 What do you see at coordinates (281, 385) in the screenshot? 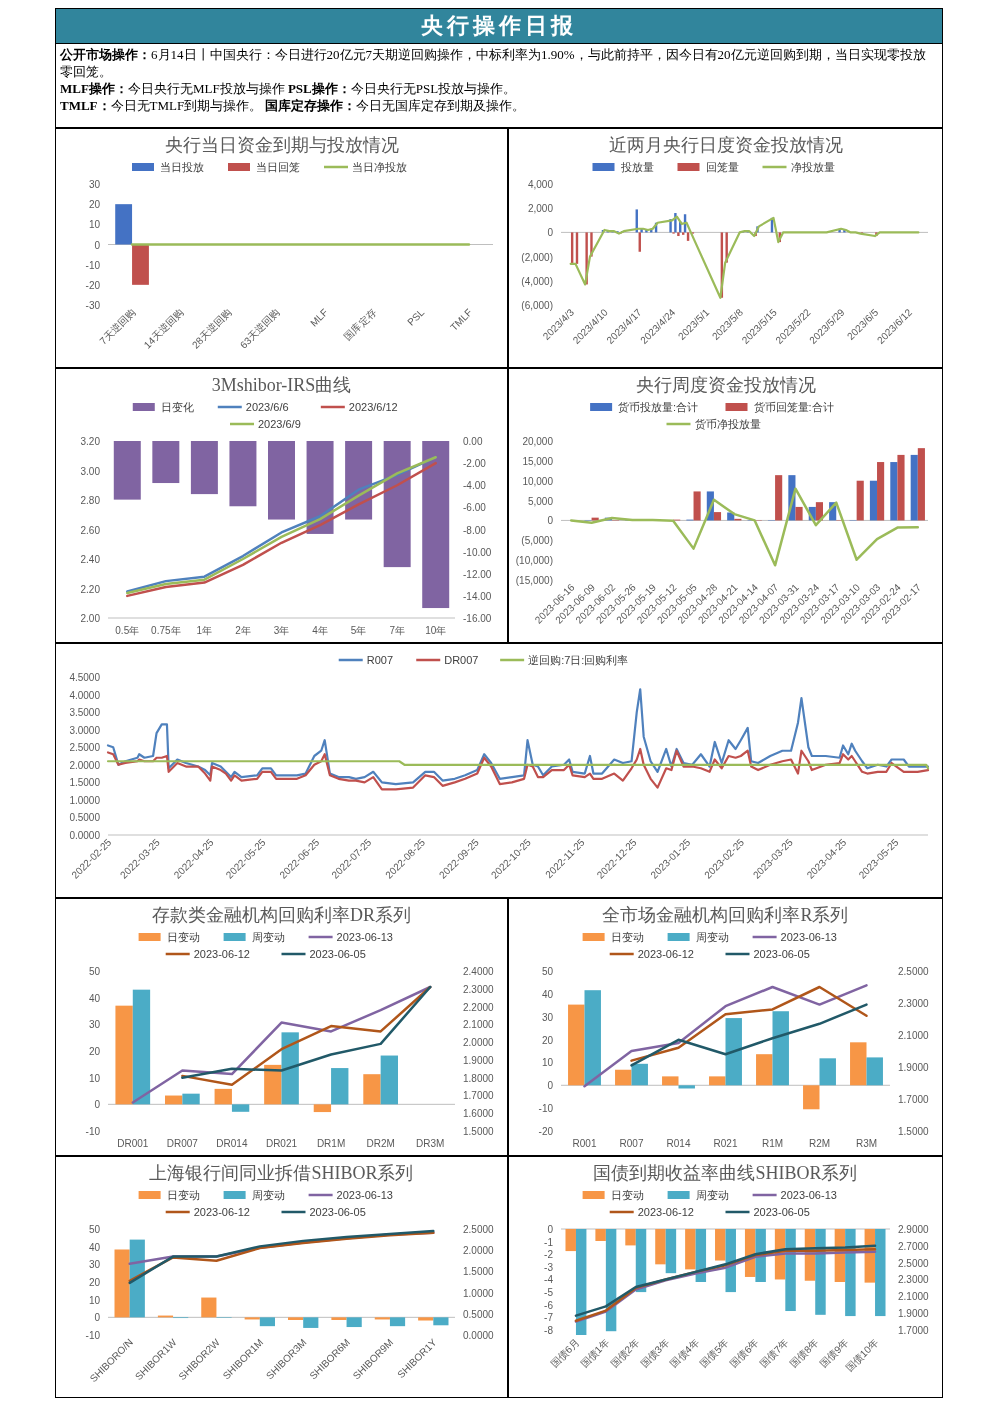
I see `chart-title: 3Mshibor-IRS曲线` at bounding box center [281, 385].